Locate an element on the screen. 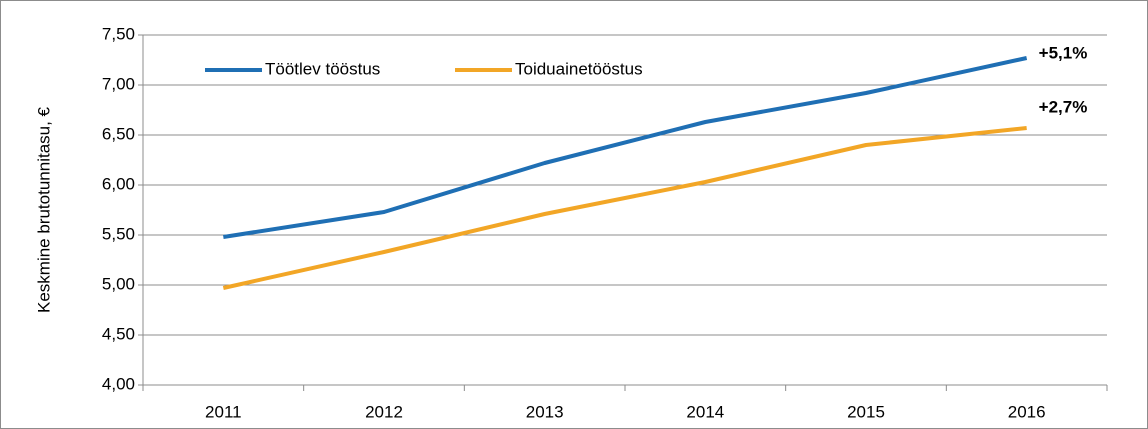  x-tick-label: 2012 is located at coordinates (384, 411).